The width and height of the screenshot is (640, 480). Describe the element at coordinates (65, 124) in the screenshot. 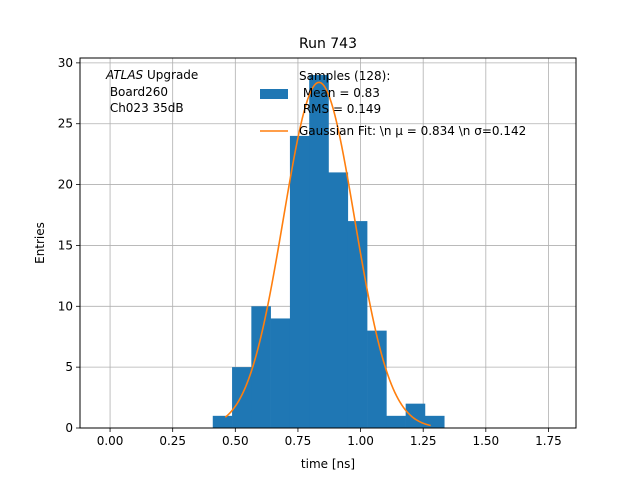

I see `y-tick-label: 25` at that location.